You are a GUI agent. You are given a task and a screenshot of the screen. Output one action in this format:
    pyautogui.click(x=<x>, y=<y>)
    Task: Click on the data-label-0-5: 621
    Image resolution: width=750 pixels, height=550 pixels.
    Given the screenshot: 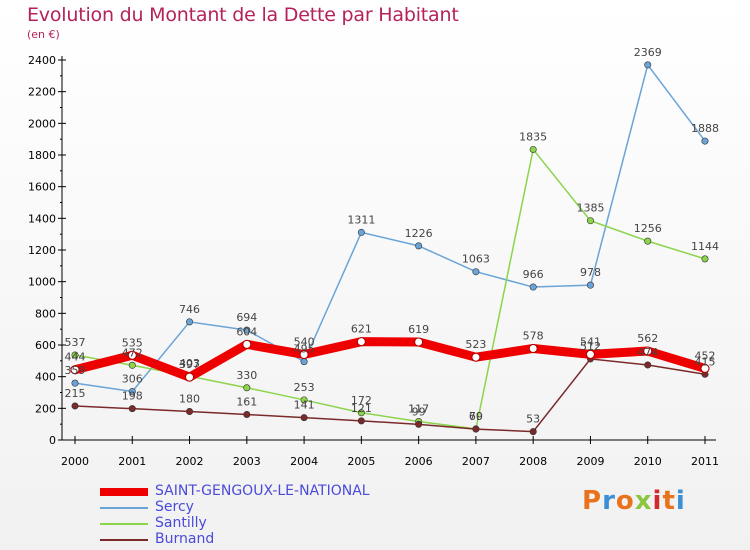 What is the action you would take?
    pyautogui.click(x=361, y=329)
    